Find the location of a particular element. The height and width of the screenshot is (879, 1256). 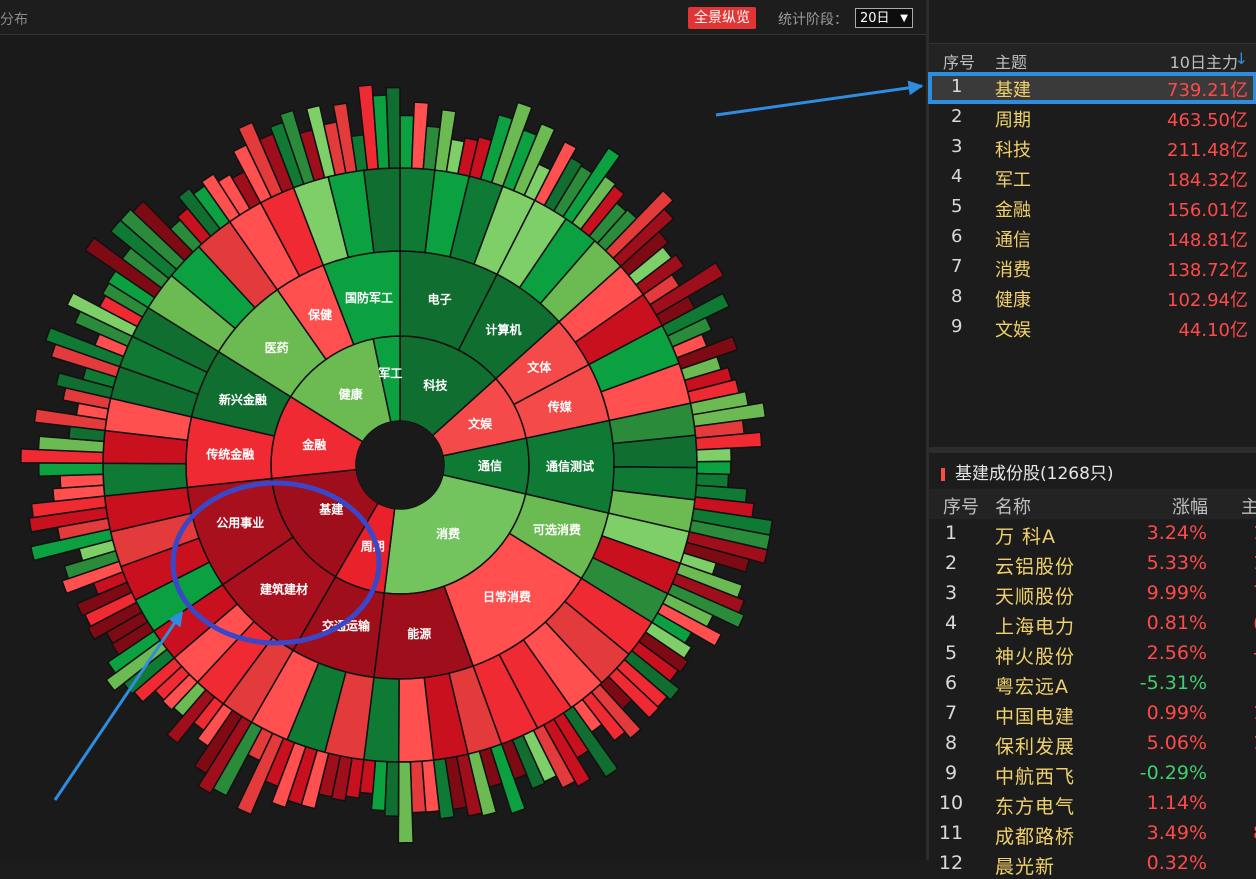

stock-main: 7: is located at coordinates (1254, 593).